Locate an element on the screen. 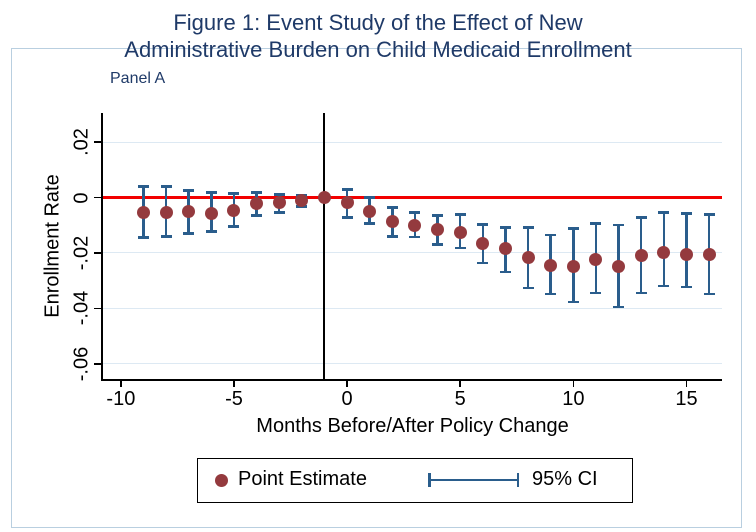  y-tick-label: -.02 is located at coordinates (81, 253).